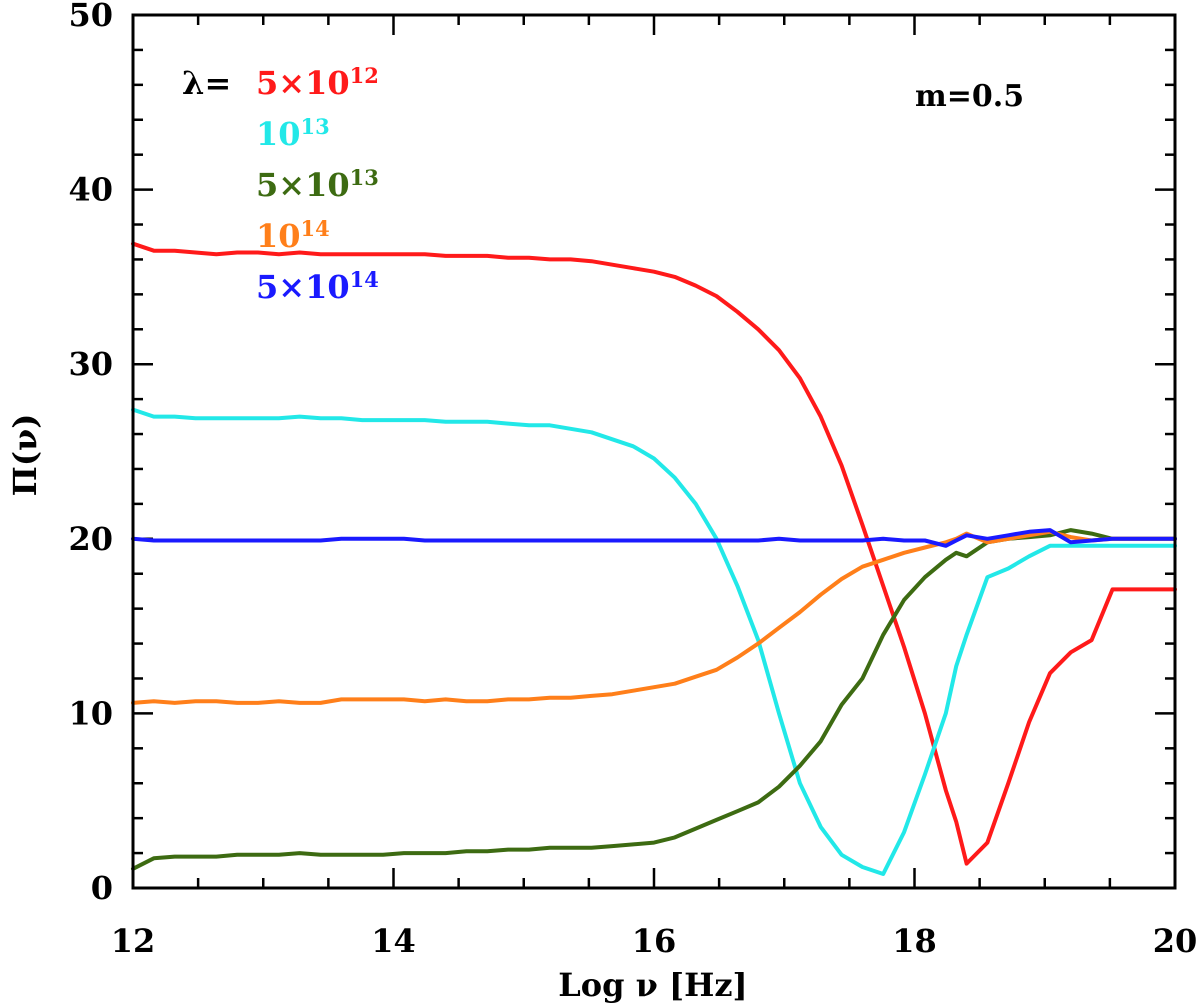 Image resolution: width=1200 pixels, height=1006 pixels. Describe the element at coordinates (969, 96) in the screenshot. I see `m-annotation: m=0.5` at that location.